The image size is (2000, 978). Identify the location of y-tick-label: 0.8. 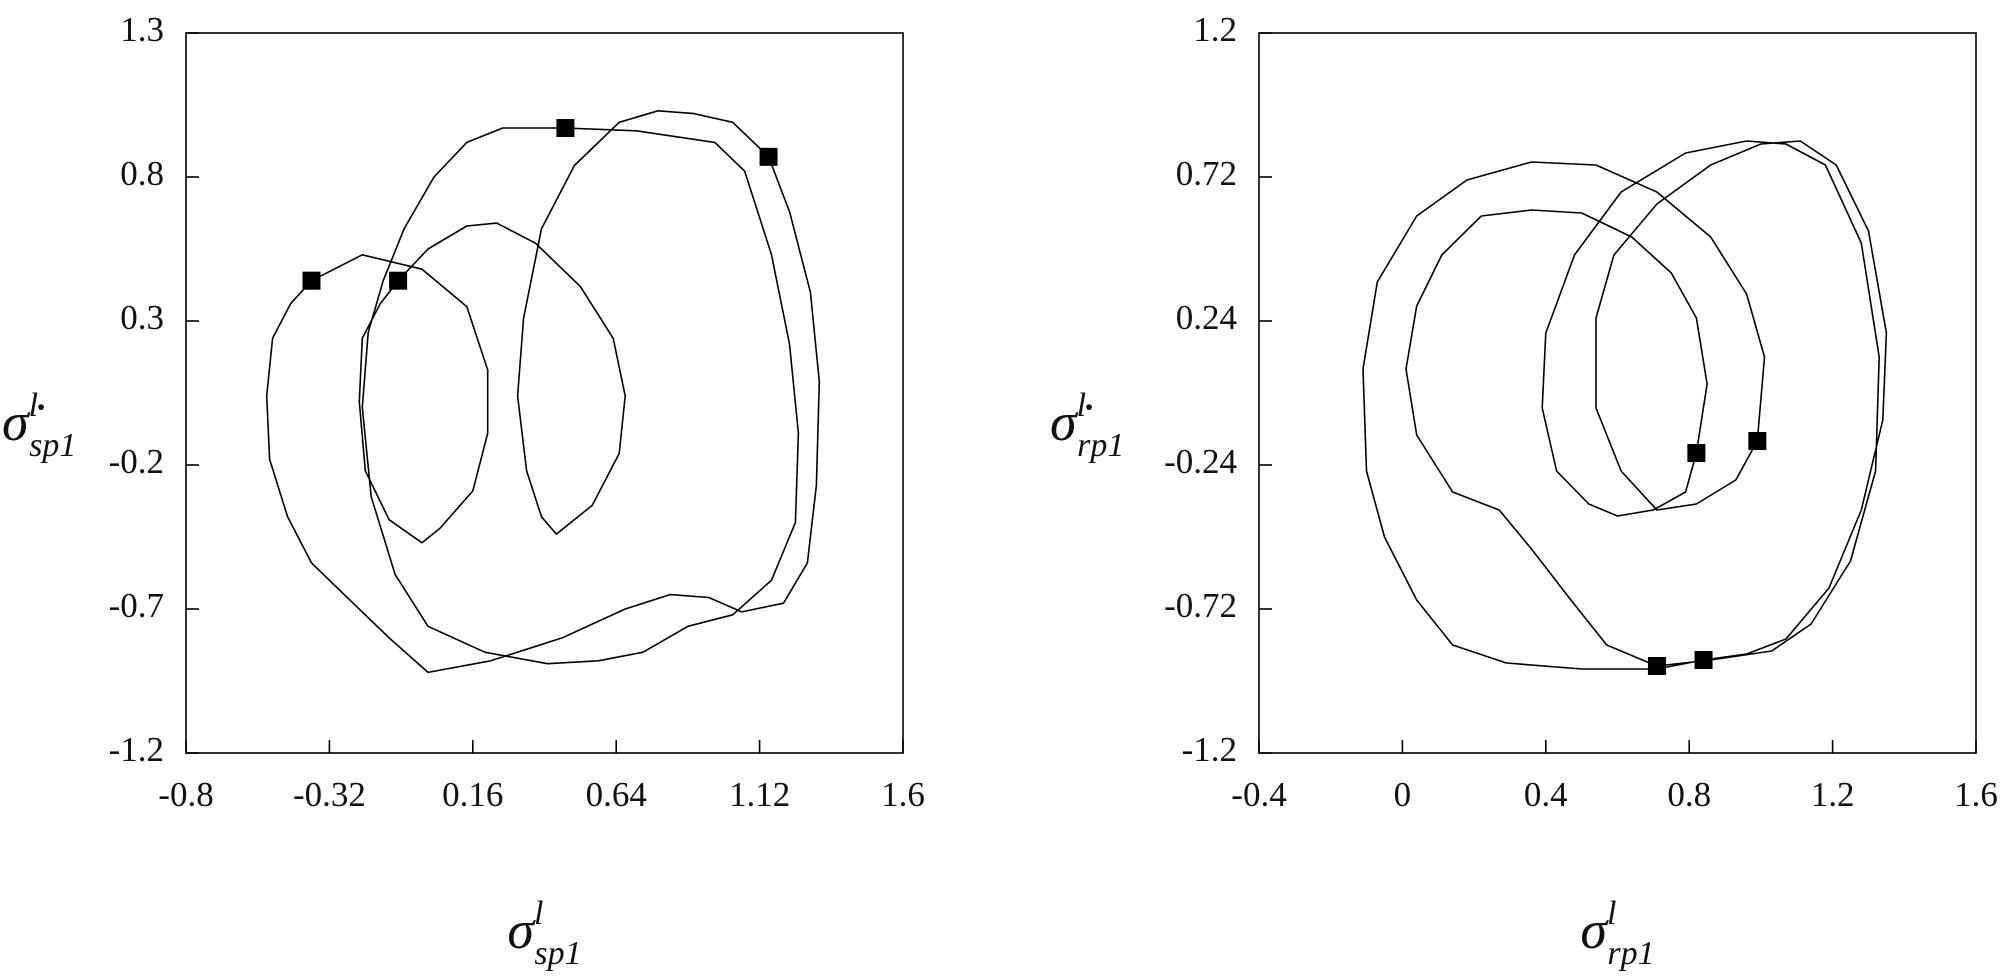
(142, 173).